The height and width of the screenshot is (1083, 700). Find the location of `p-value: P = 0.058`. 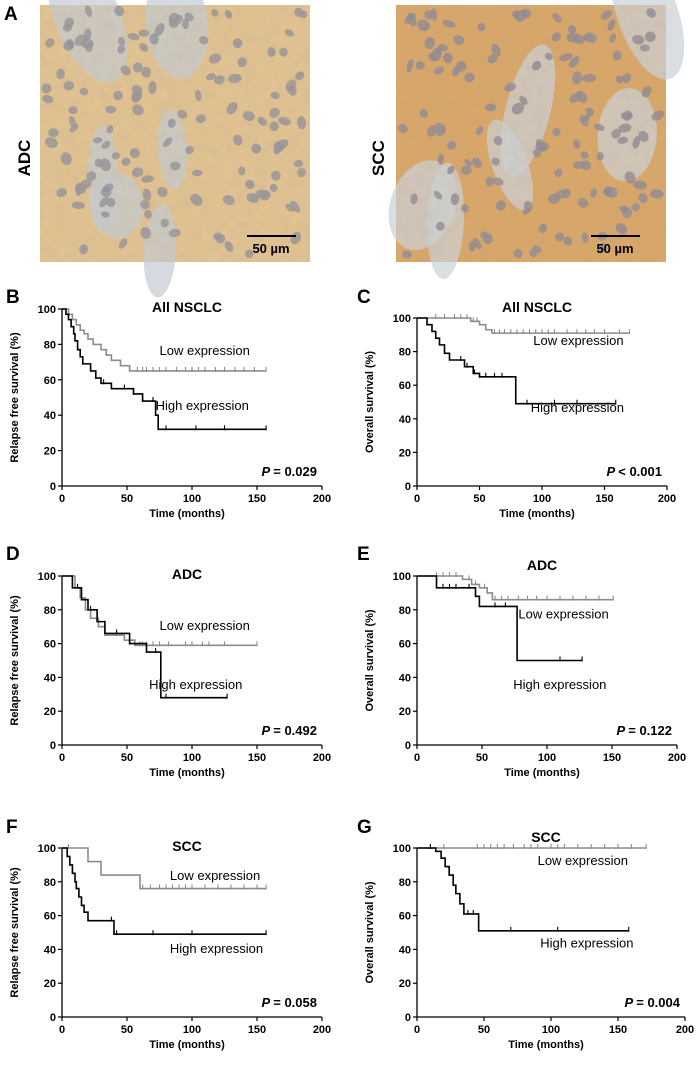

p-value: P = 0.058 is located at coordinates (289, 1002).